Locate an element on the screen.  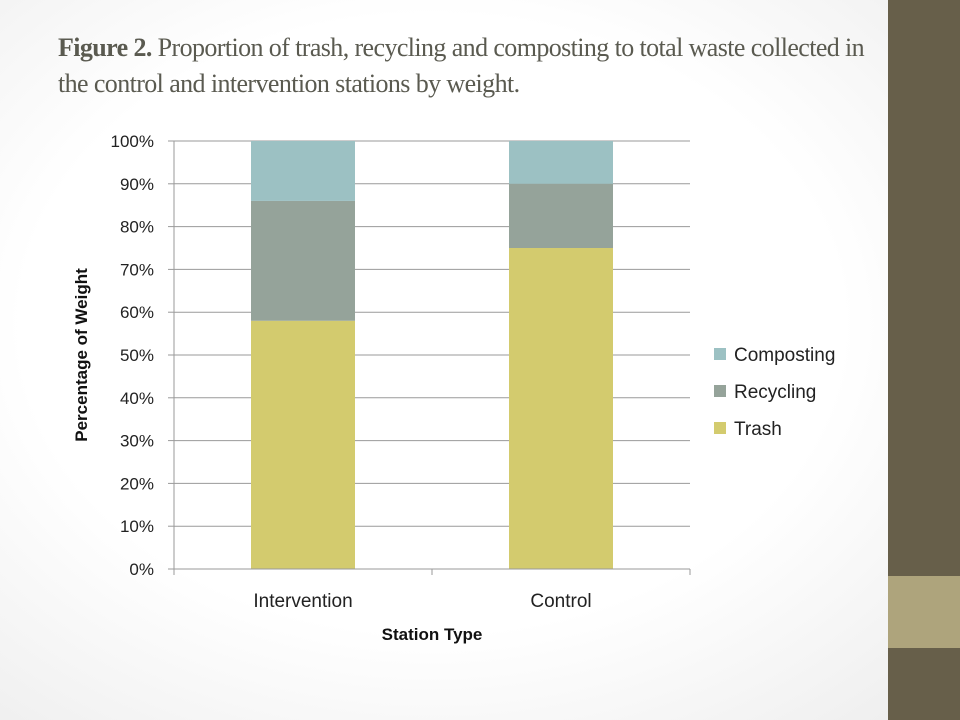
bar-segment-composting-control is located at coordinates (561, 162).